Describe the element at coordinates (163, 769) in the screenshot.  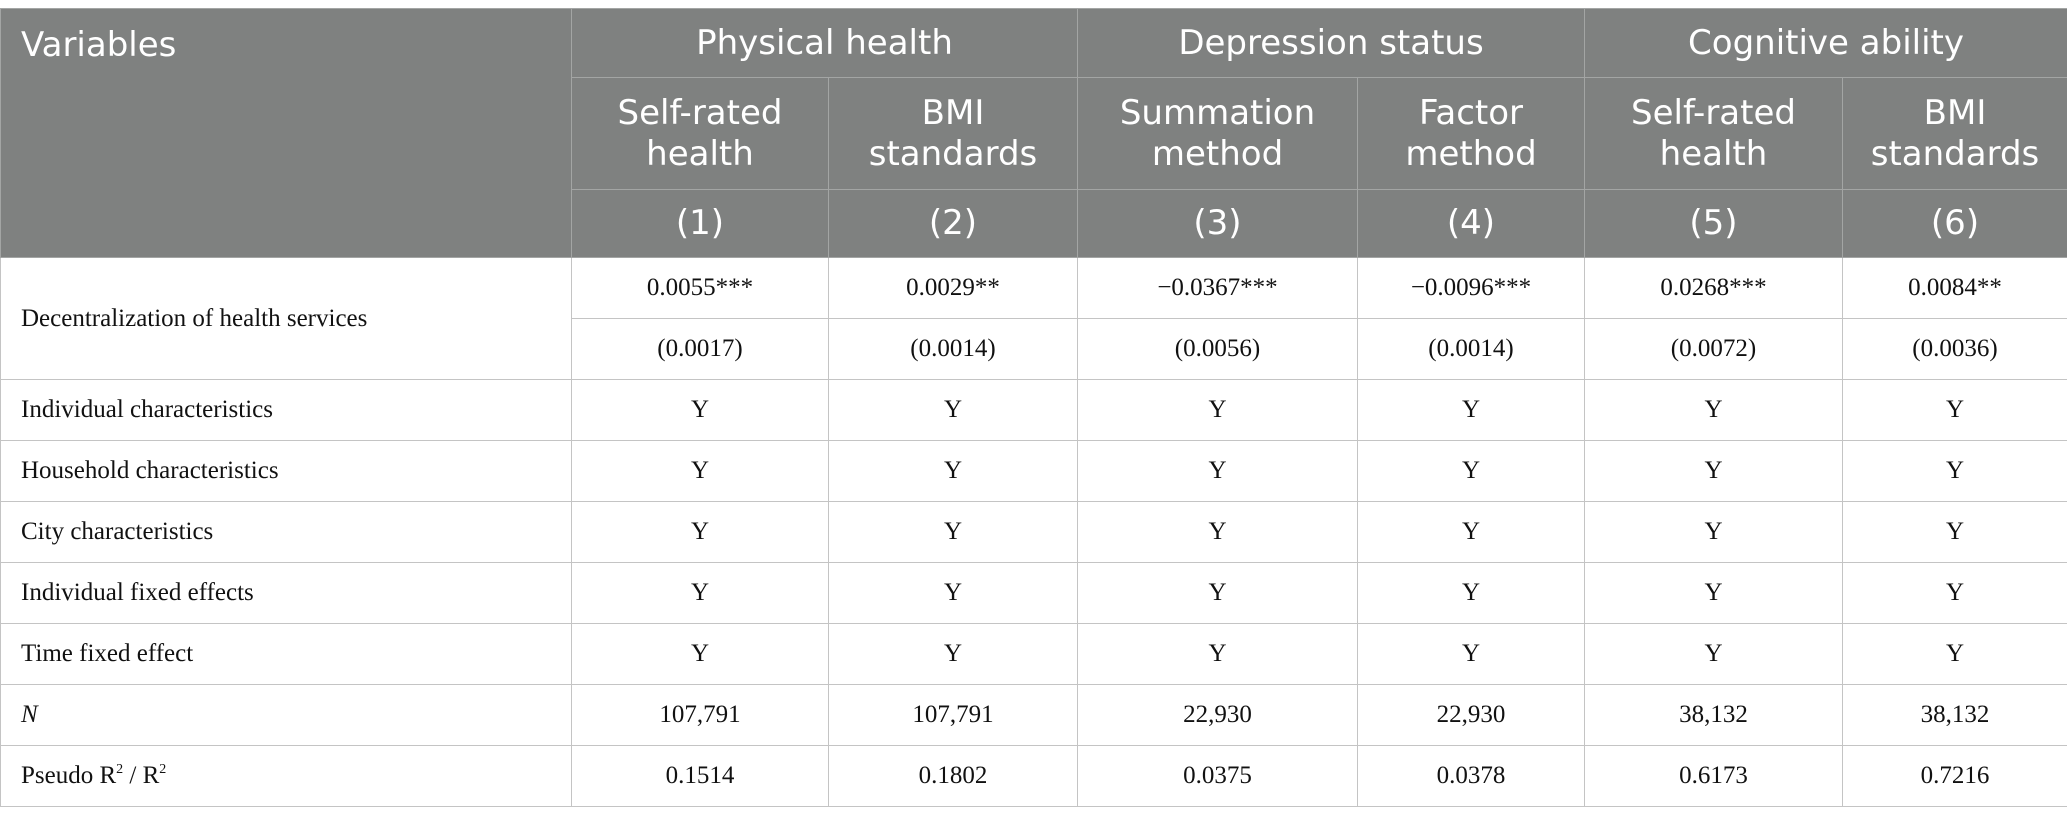
I see `r2-superscript-b: 2` at that location.